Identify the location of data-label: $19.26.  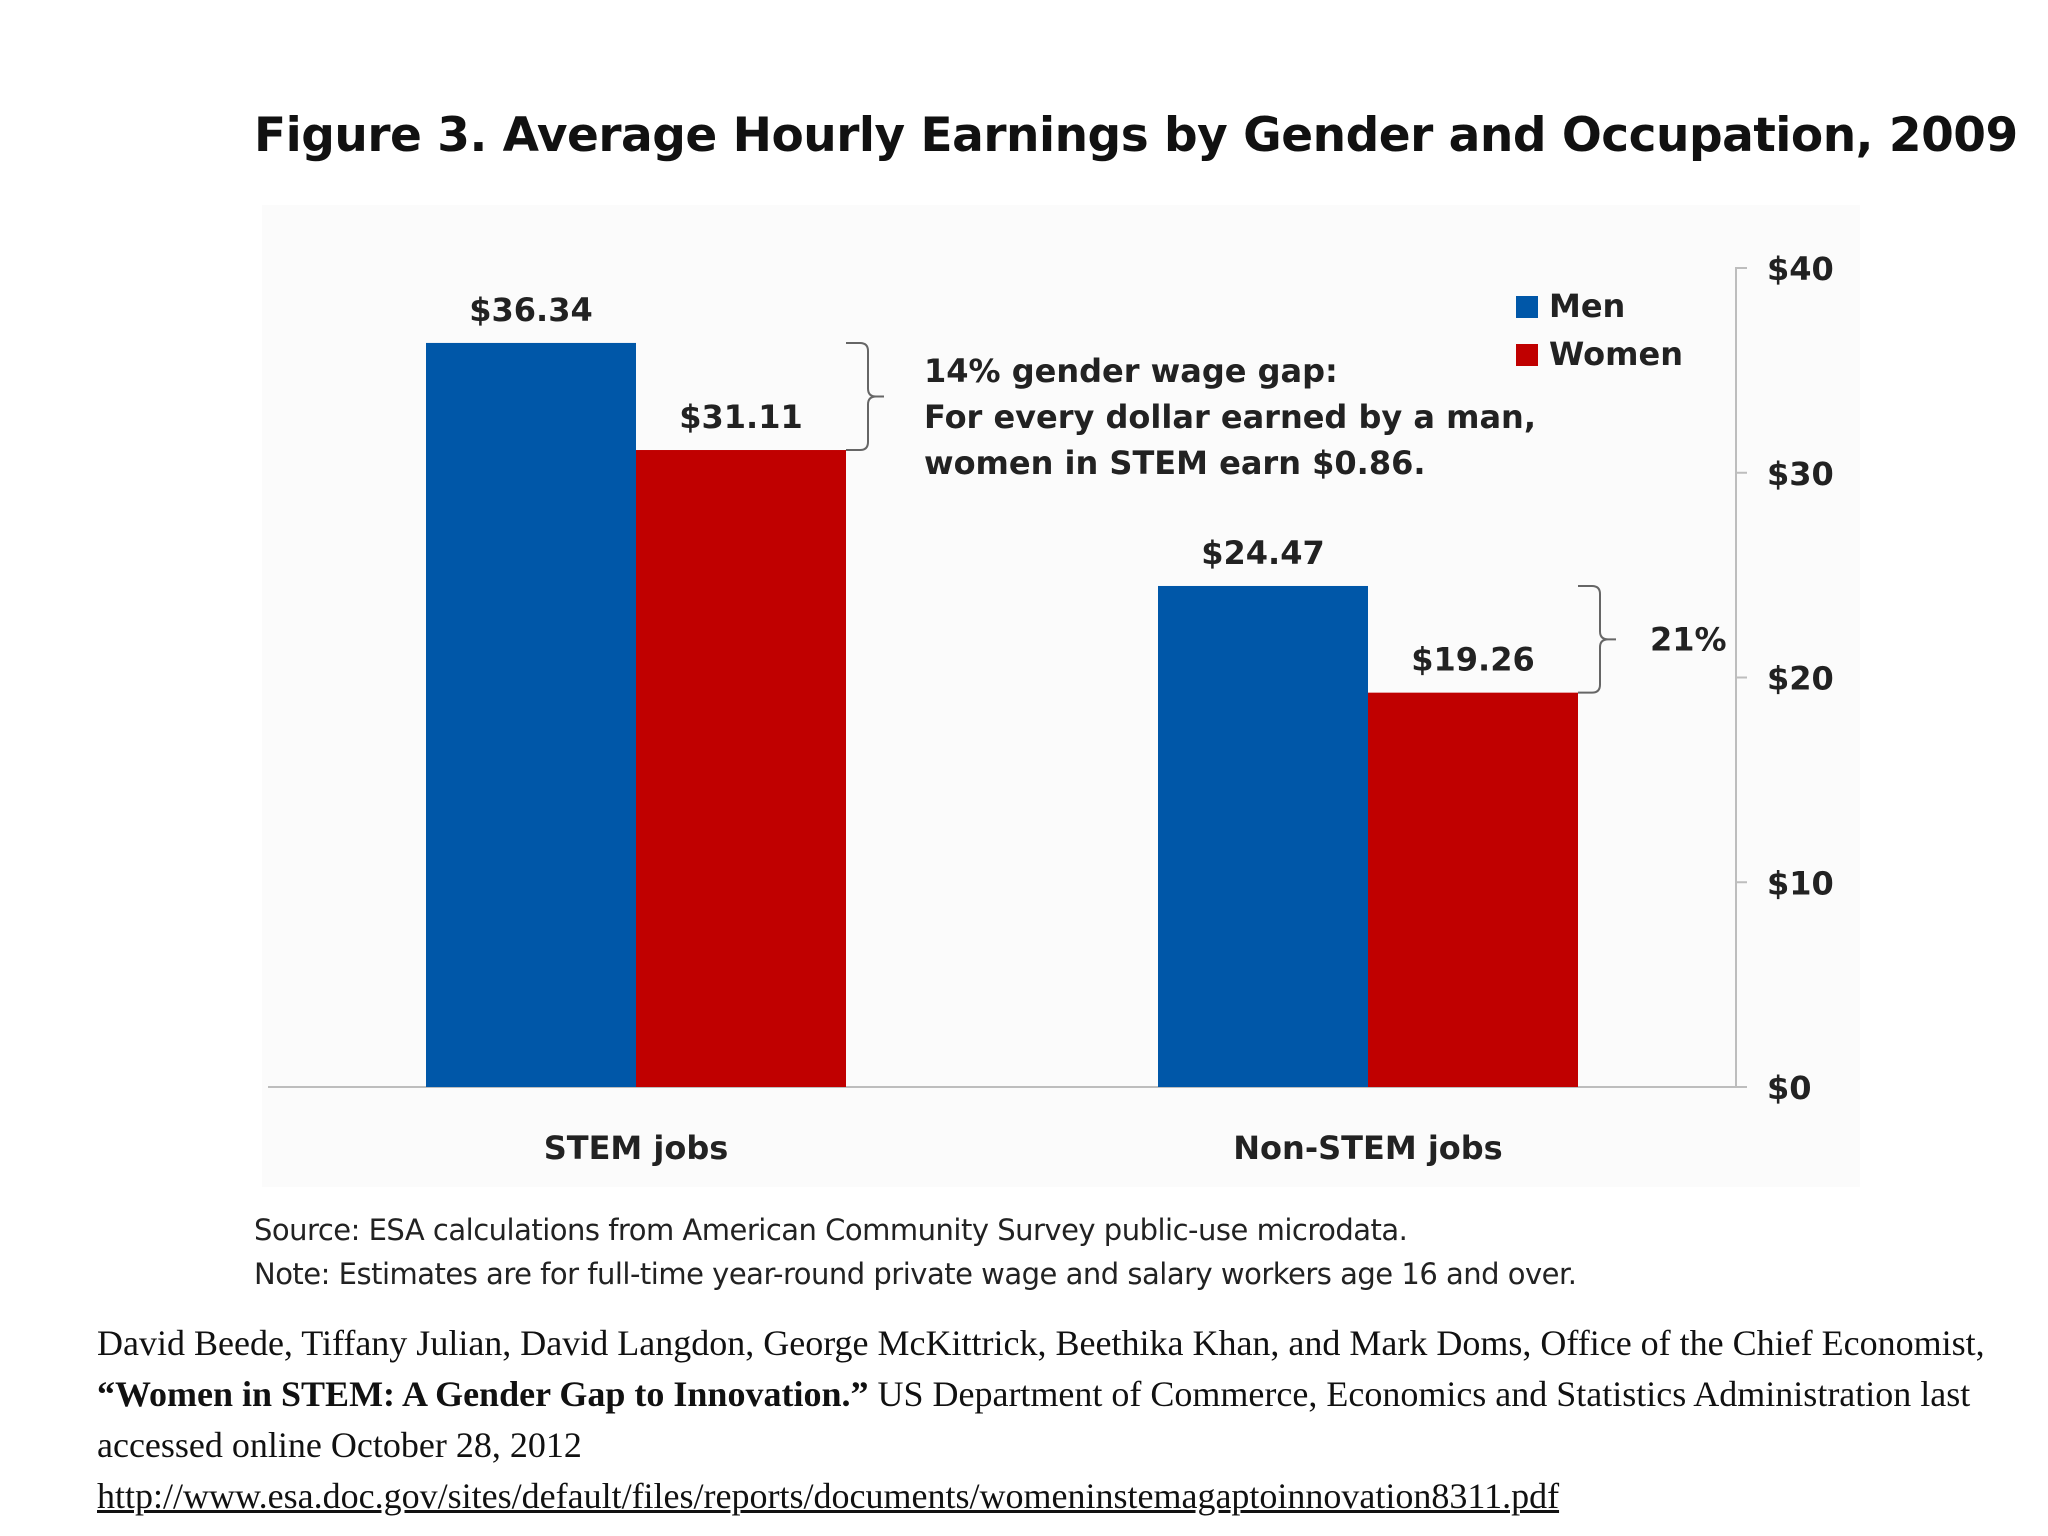
(1472, 660).